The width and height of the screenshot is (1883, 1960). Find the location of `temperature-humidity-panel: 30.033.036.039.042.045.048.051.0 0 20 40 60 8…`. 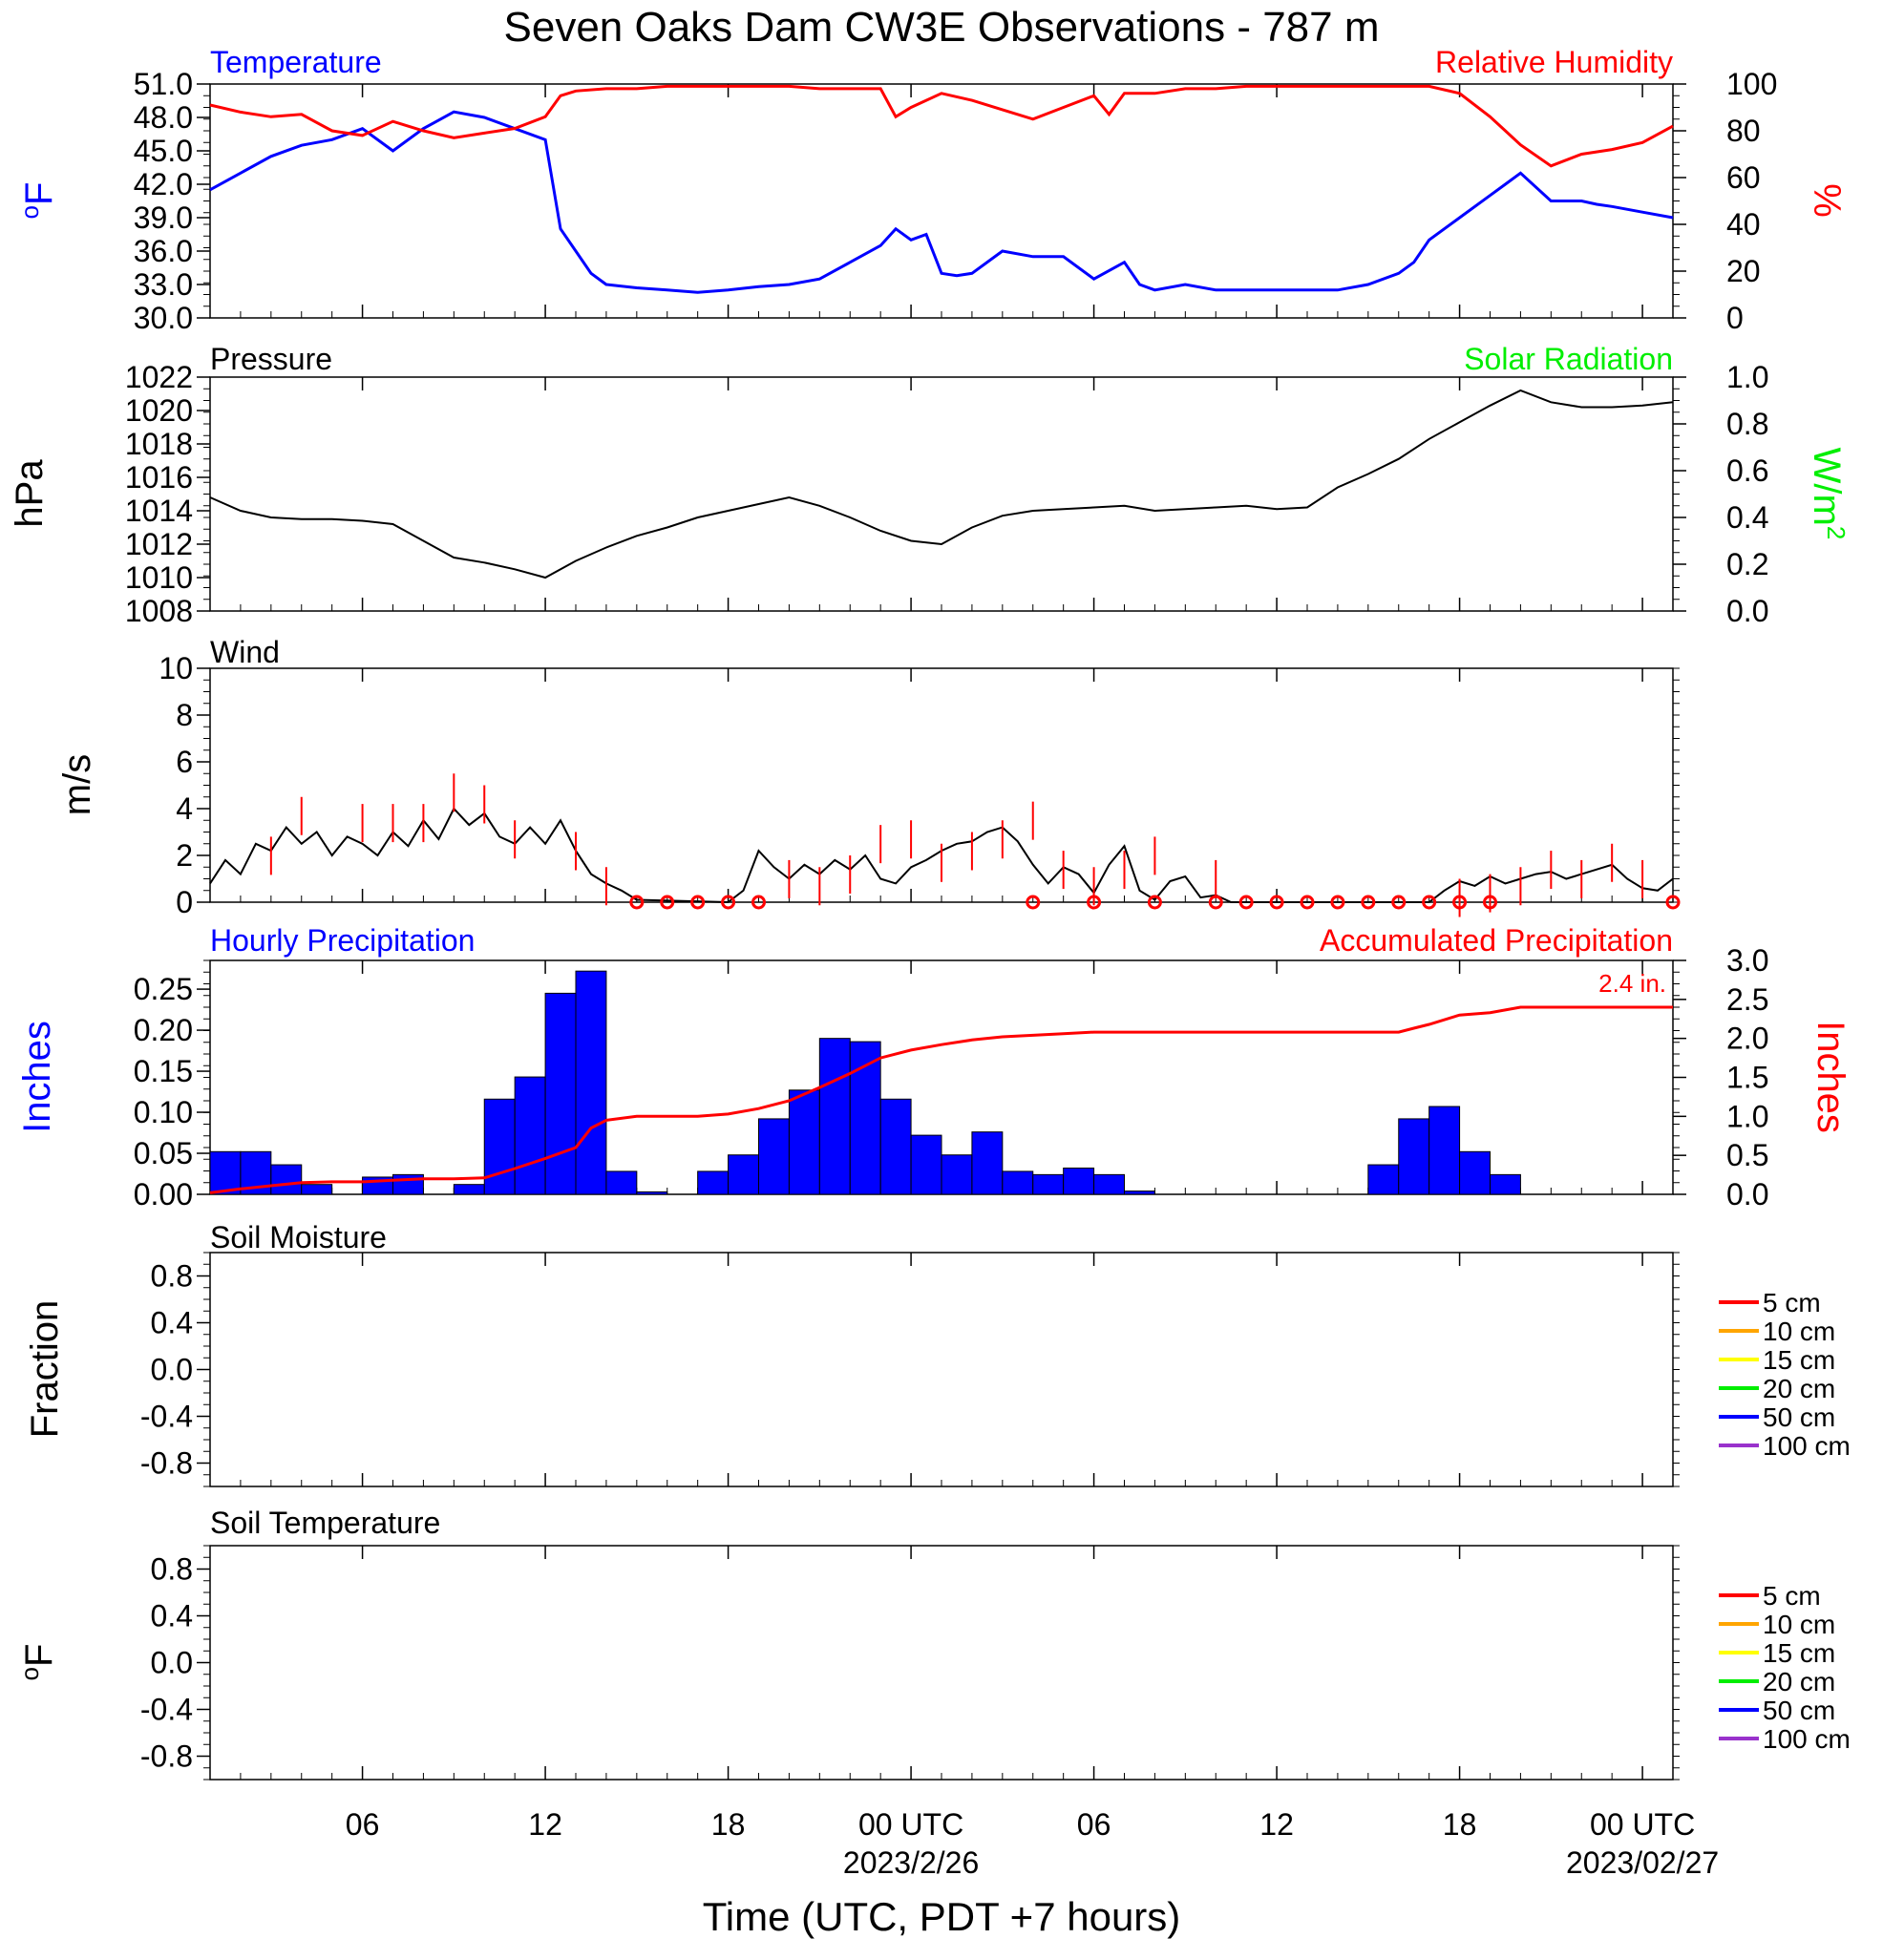

temperature-humidity-panel: 30.033.036.039.042.045.048.051.0 0 20 40 60 8… is located at coordinates (931, 190).